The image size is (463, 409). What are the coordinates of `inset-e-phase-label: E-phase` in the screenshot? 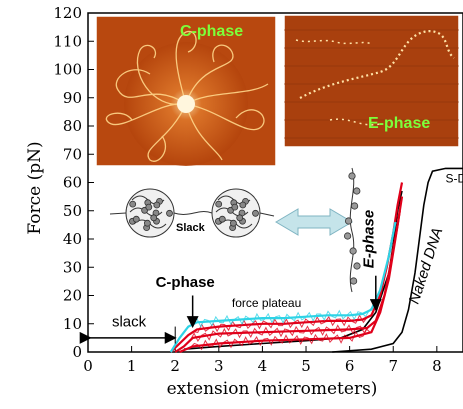 It's located at (399, 123).